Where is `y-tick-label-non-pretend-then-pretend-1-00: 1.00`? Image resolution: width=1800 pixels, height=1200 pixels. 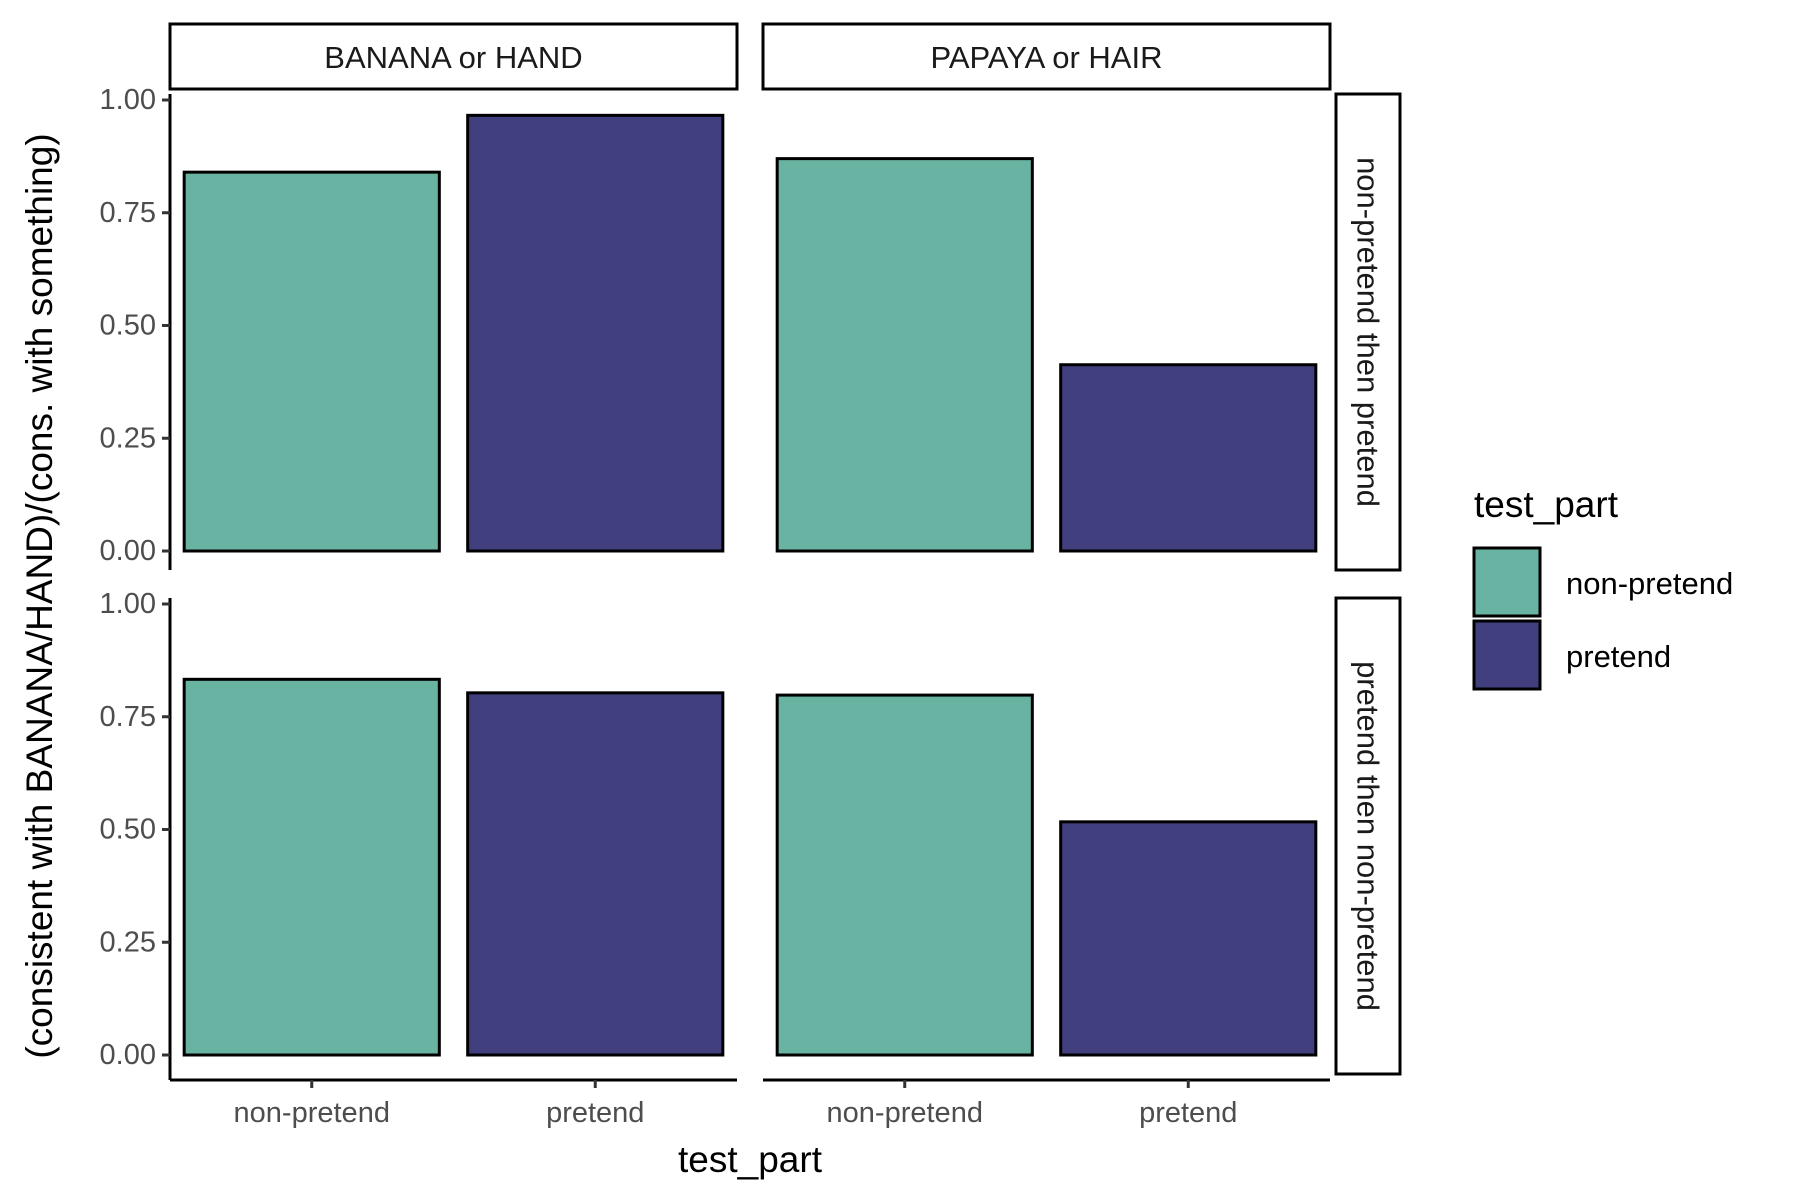
y-tick-label-non-pretend-then-pretend-1-00: 1.00 is located at coordinates (128, 100).